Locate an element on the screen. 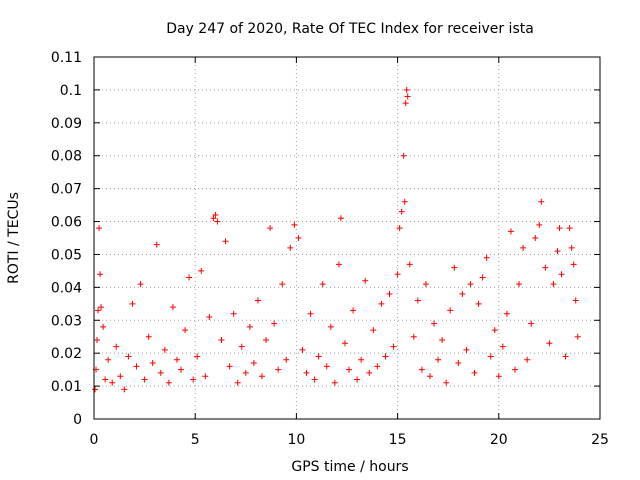 This screenshot has width=640, height=480. y-axis-label: ROTI / TECUs is located at coordinates (14, 238).